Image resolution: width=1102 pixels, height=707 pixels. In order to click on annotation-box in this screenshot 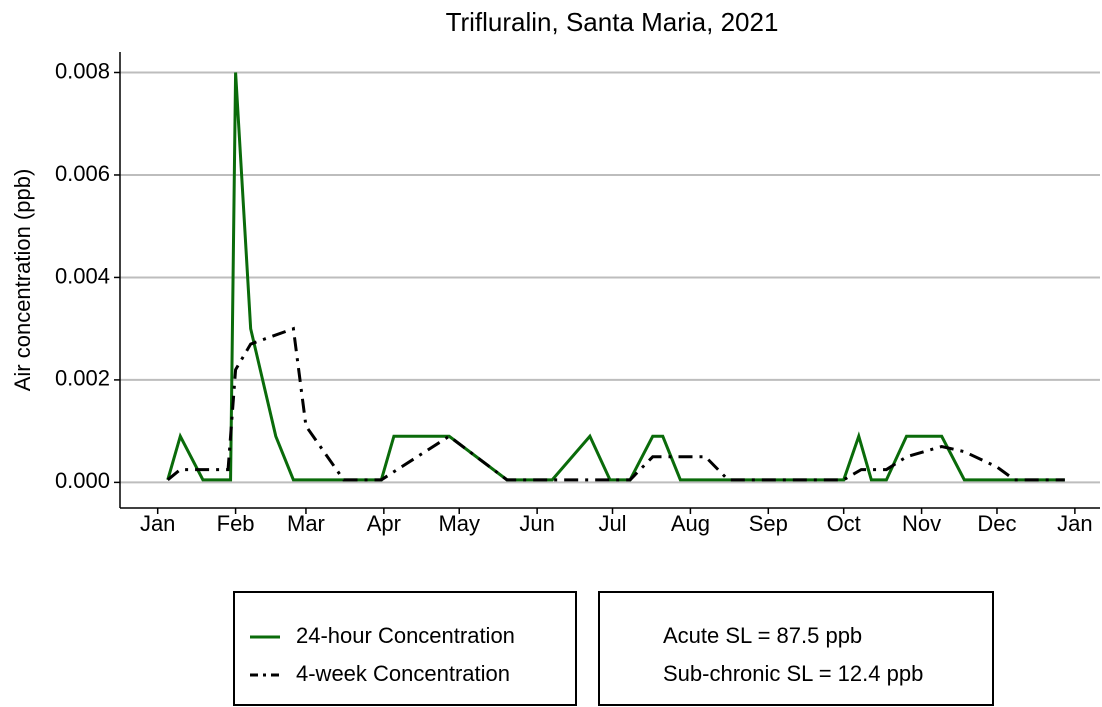, I will do `click(796, 648)`.